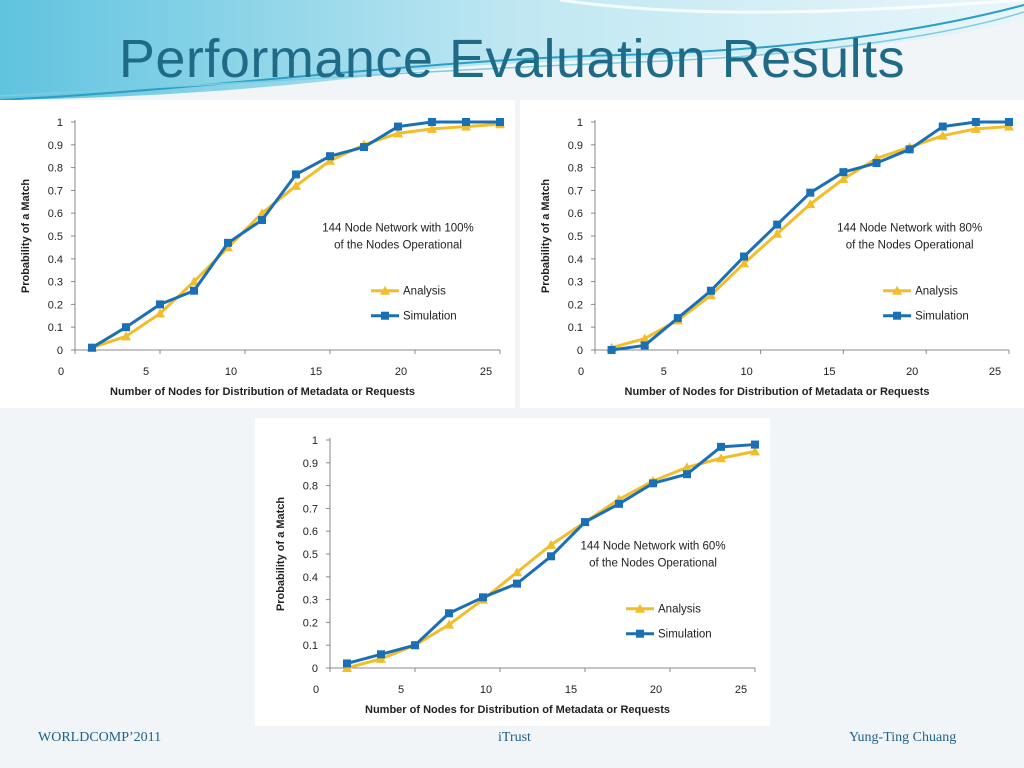  What do you see at coordinates (903, 737) in the screenshot?
I see `footer-author: Yung-Ting Chuang` at bounding box center [903, 737].